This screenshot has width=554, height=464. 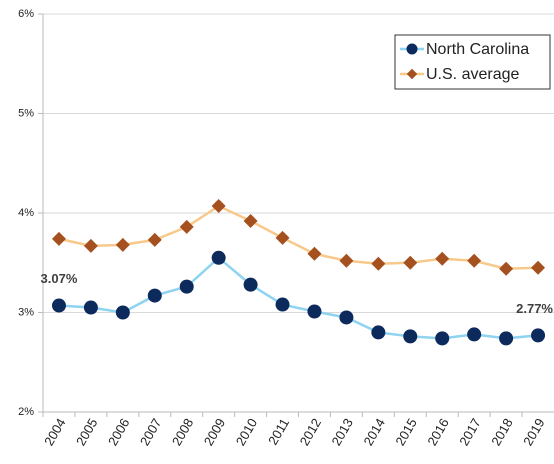 What do you see at coordinates (533, 432) in the screenshot?
I see `x-tick-label: 2019` at bounding box center [533, 432].